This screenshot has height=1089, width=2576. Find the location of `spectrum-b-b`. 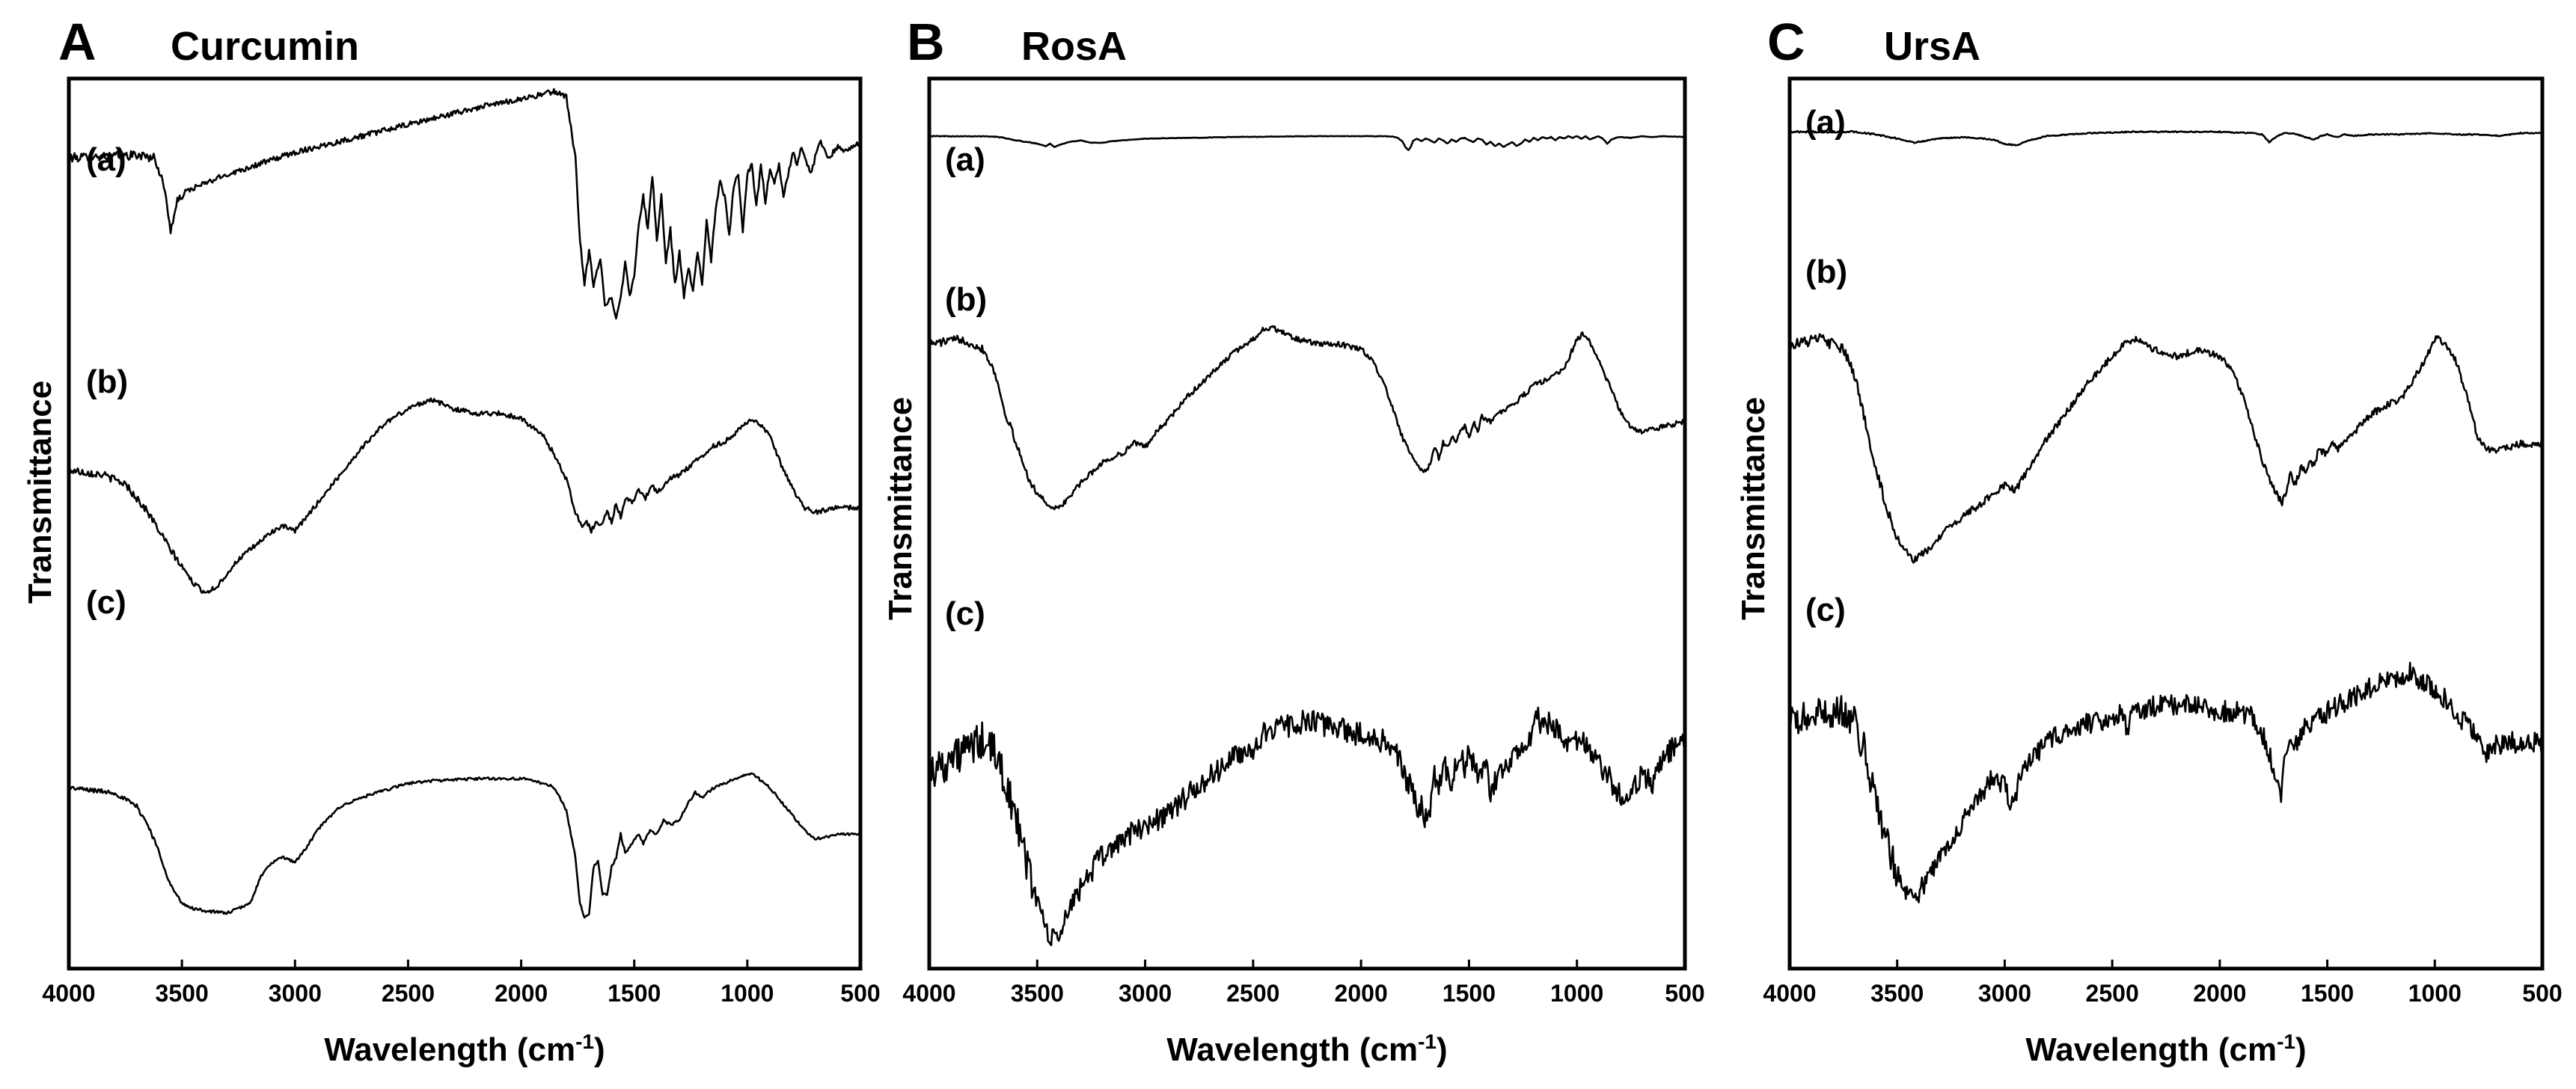

spectrum-b-b is located at coordinates (1307, 418).